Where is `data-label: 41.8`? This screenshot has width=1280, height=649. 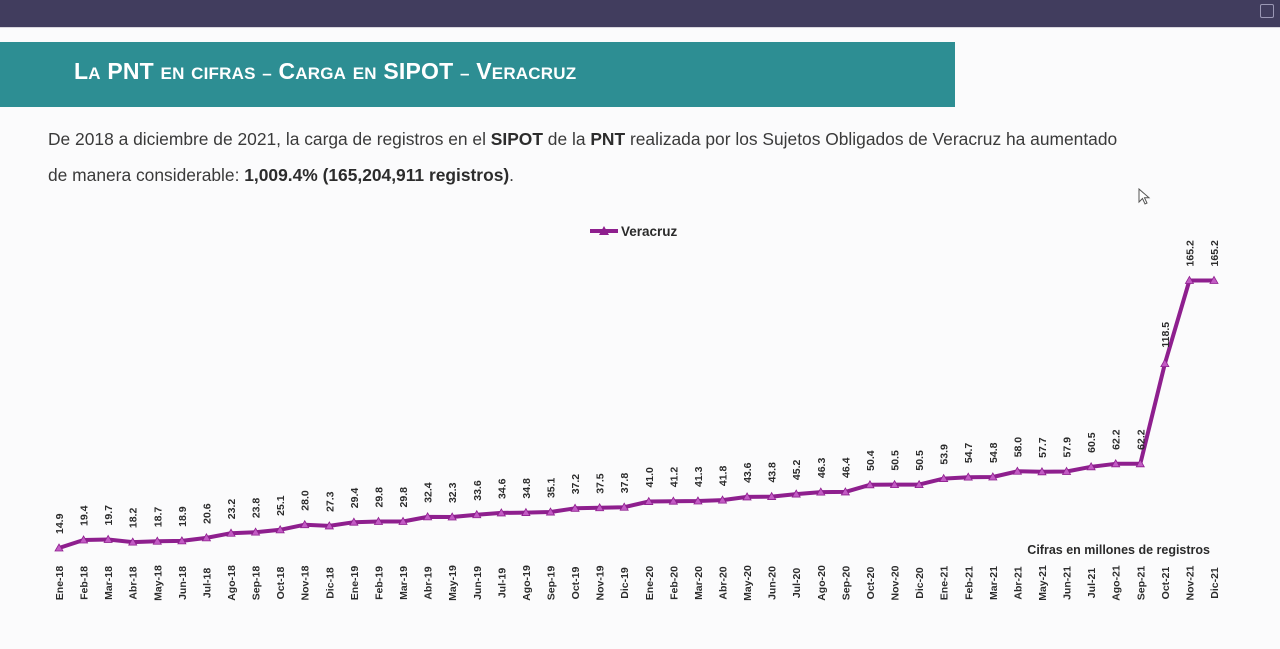
data-label: 41.8 is located at coordinates (724, 476).